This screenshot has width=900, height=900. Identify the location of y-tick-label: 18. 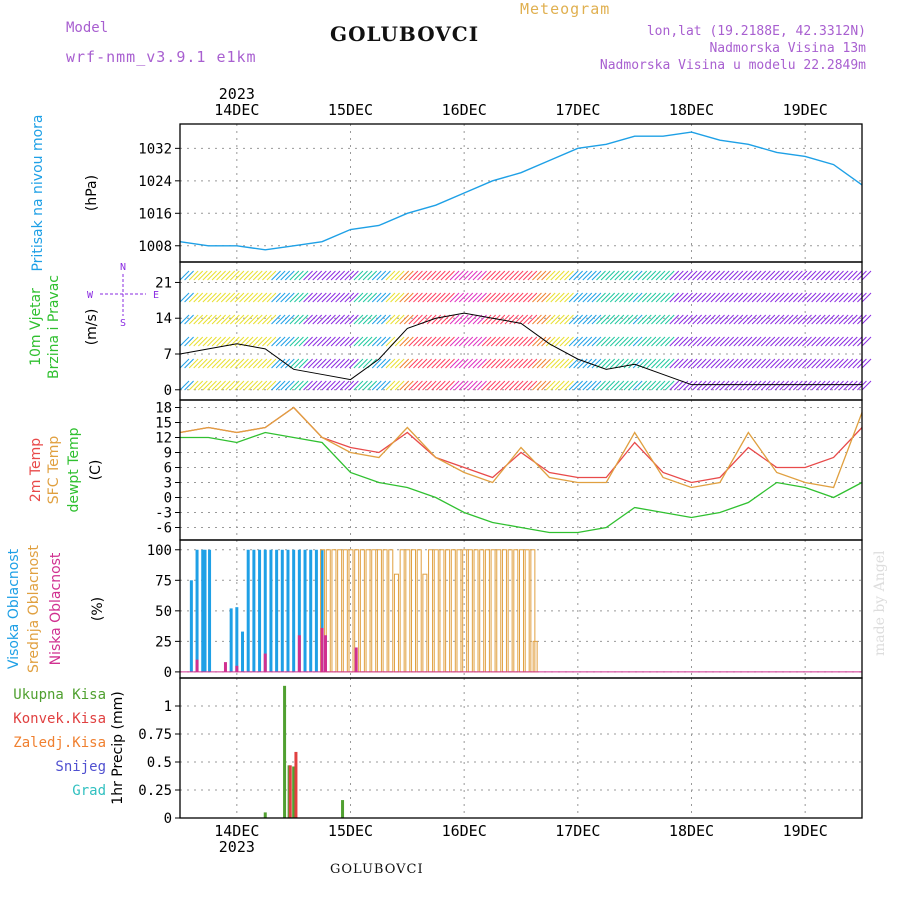
(163, 409).